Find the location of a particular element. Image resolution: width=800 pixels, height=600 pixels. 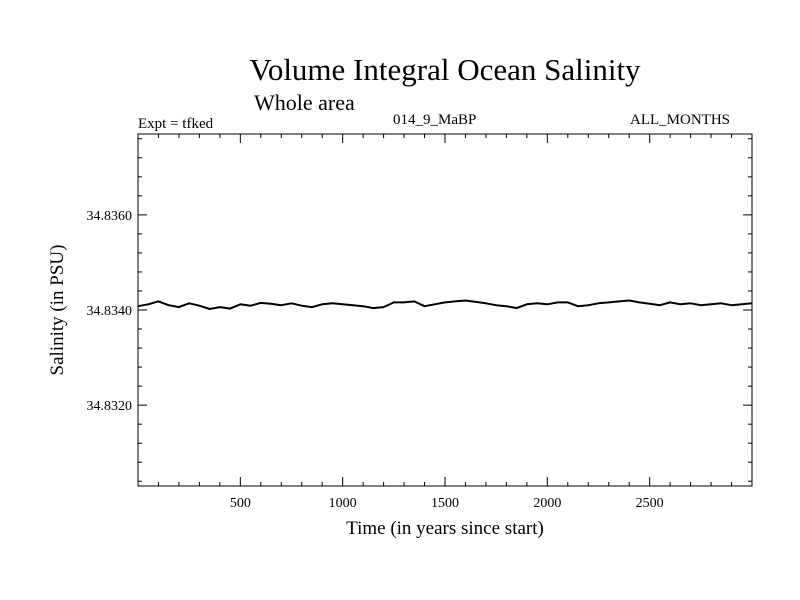

experiment-label: Expt = tfked is located at coordinates (176, 124).